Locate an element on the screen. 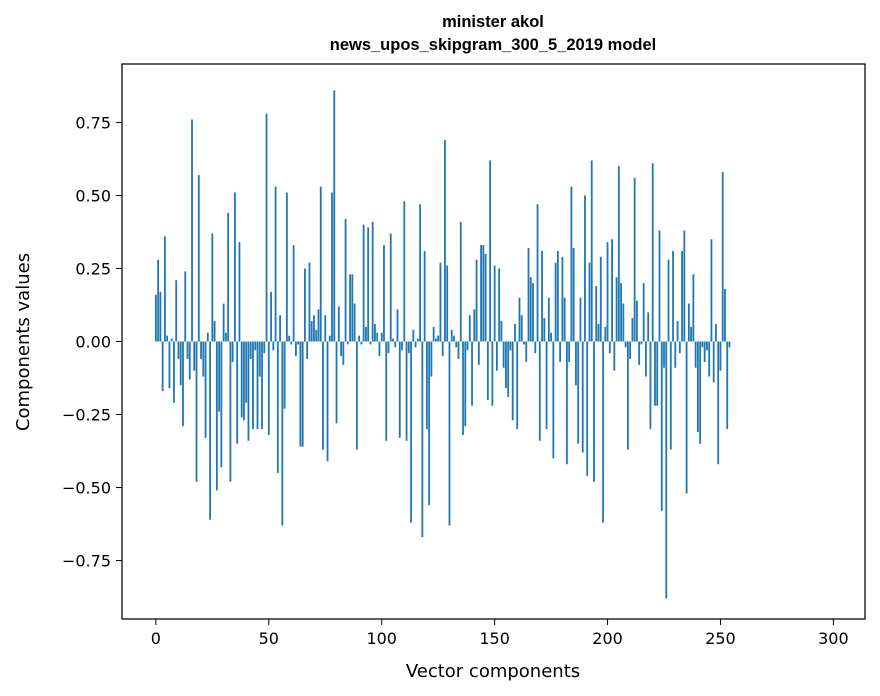 The height and width of the screenshot is (696, 880). y-tick-label: −0.75 is located at coordinates (86, 561).